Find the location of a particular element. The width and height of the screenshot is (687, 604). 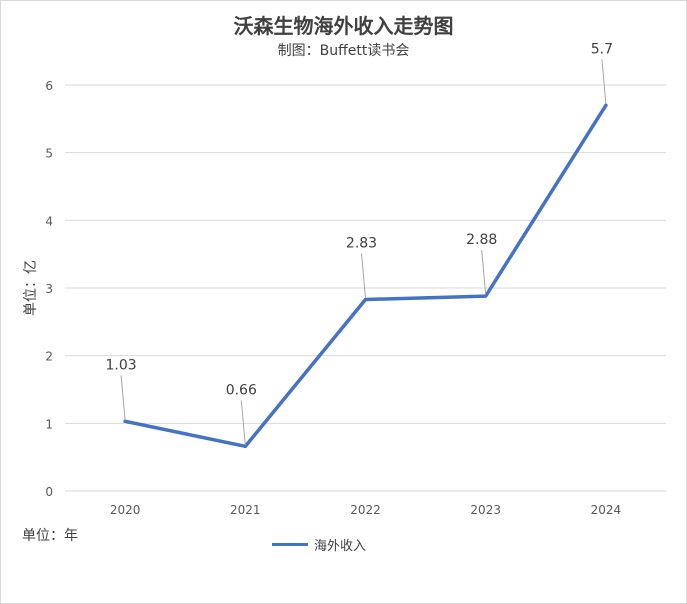

legend-swatch is located at coordinates (290, 544).